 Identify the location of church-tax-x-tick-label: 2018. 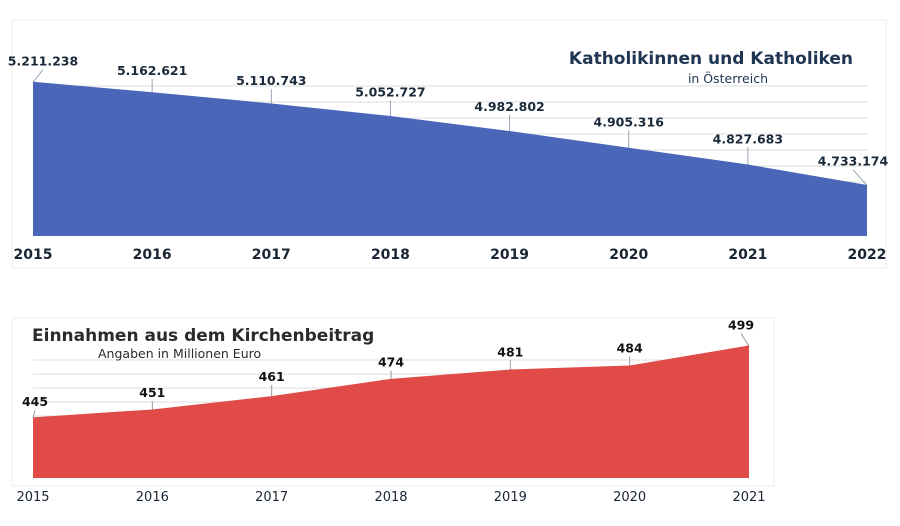
(390, 497).